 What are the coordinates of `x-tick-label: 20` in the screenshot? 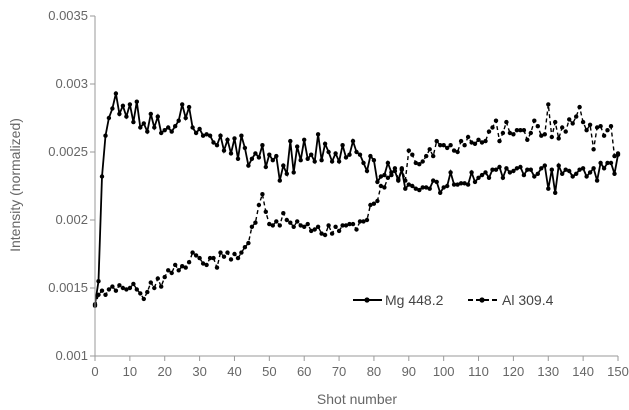 It's located at (164, 371).